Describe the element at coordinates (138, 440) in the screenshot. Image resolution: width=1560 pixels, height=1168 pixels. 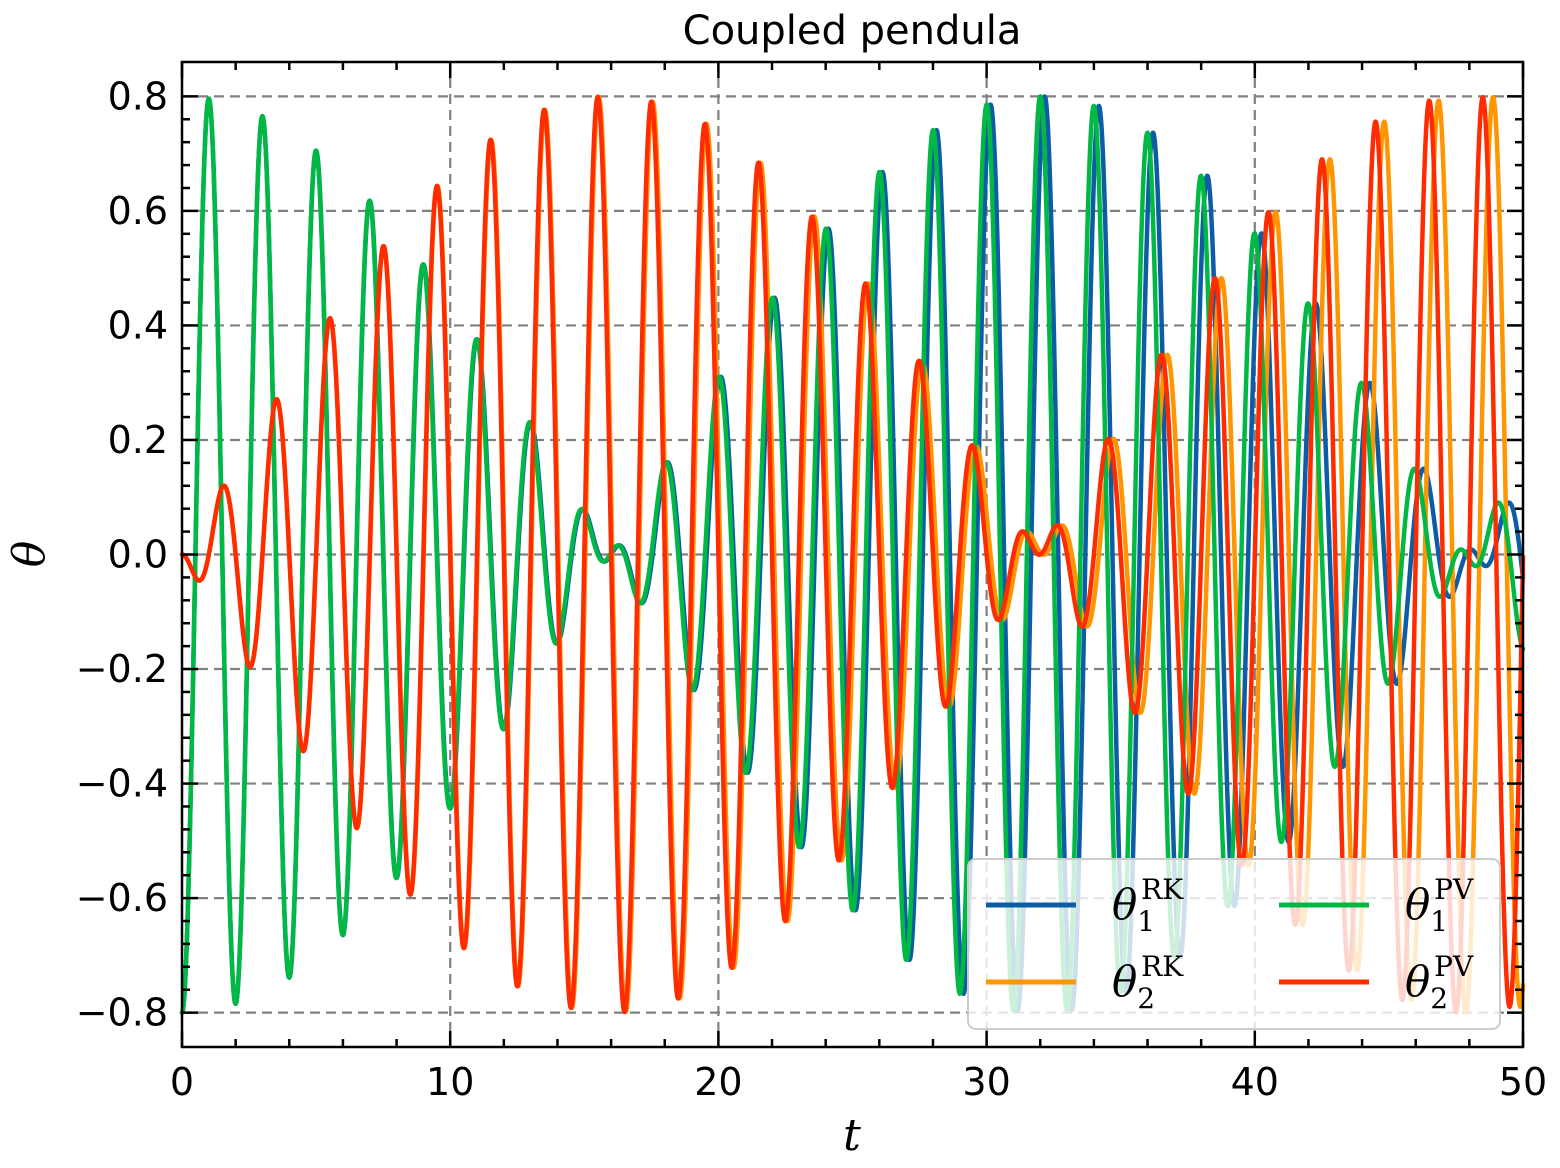
I see `y-tick-label: 0.2` at that location.